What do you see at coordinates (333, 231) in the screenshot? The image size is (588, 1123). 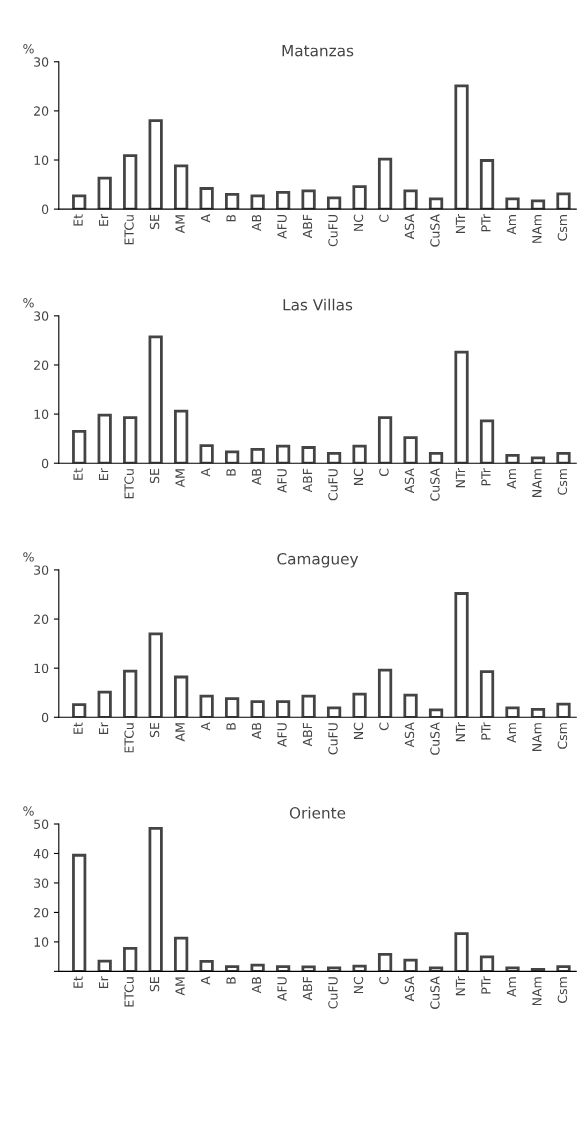 I see `x-tick-label: CuFU` at bounding box center [333, 231].